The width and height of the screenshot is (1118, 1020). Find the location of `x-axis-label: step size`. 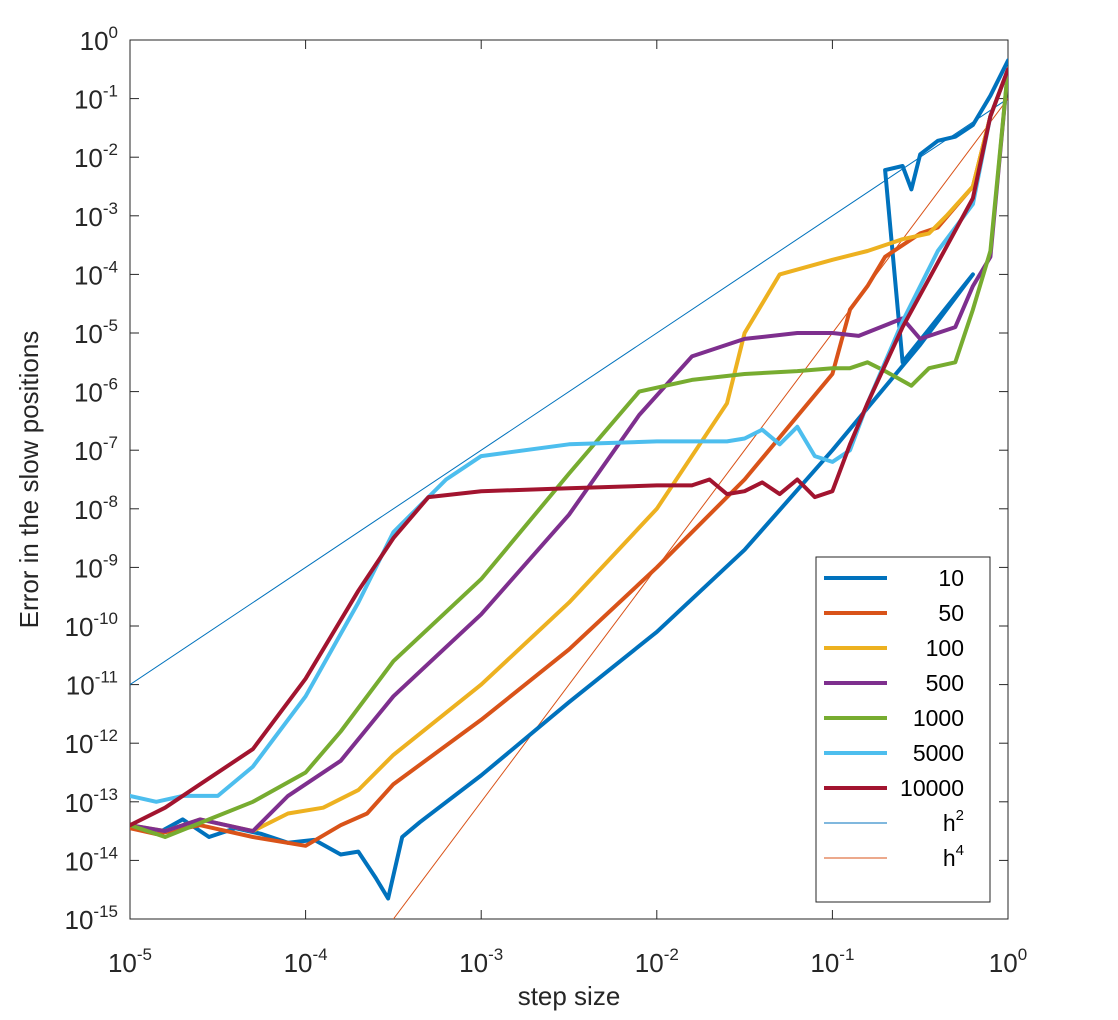

x-axis-label: step size is located at coordinates (569, 996).